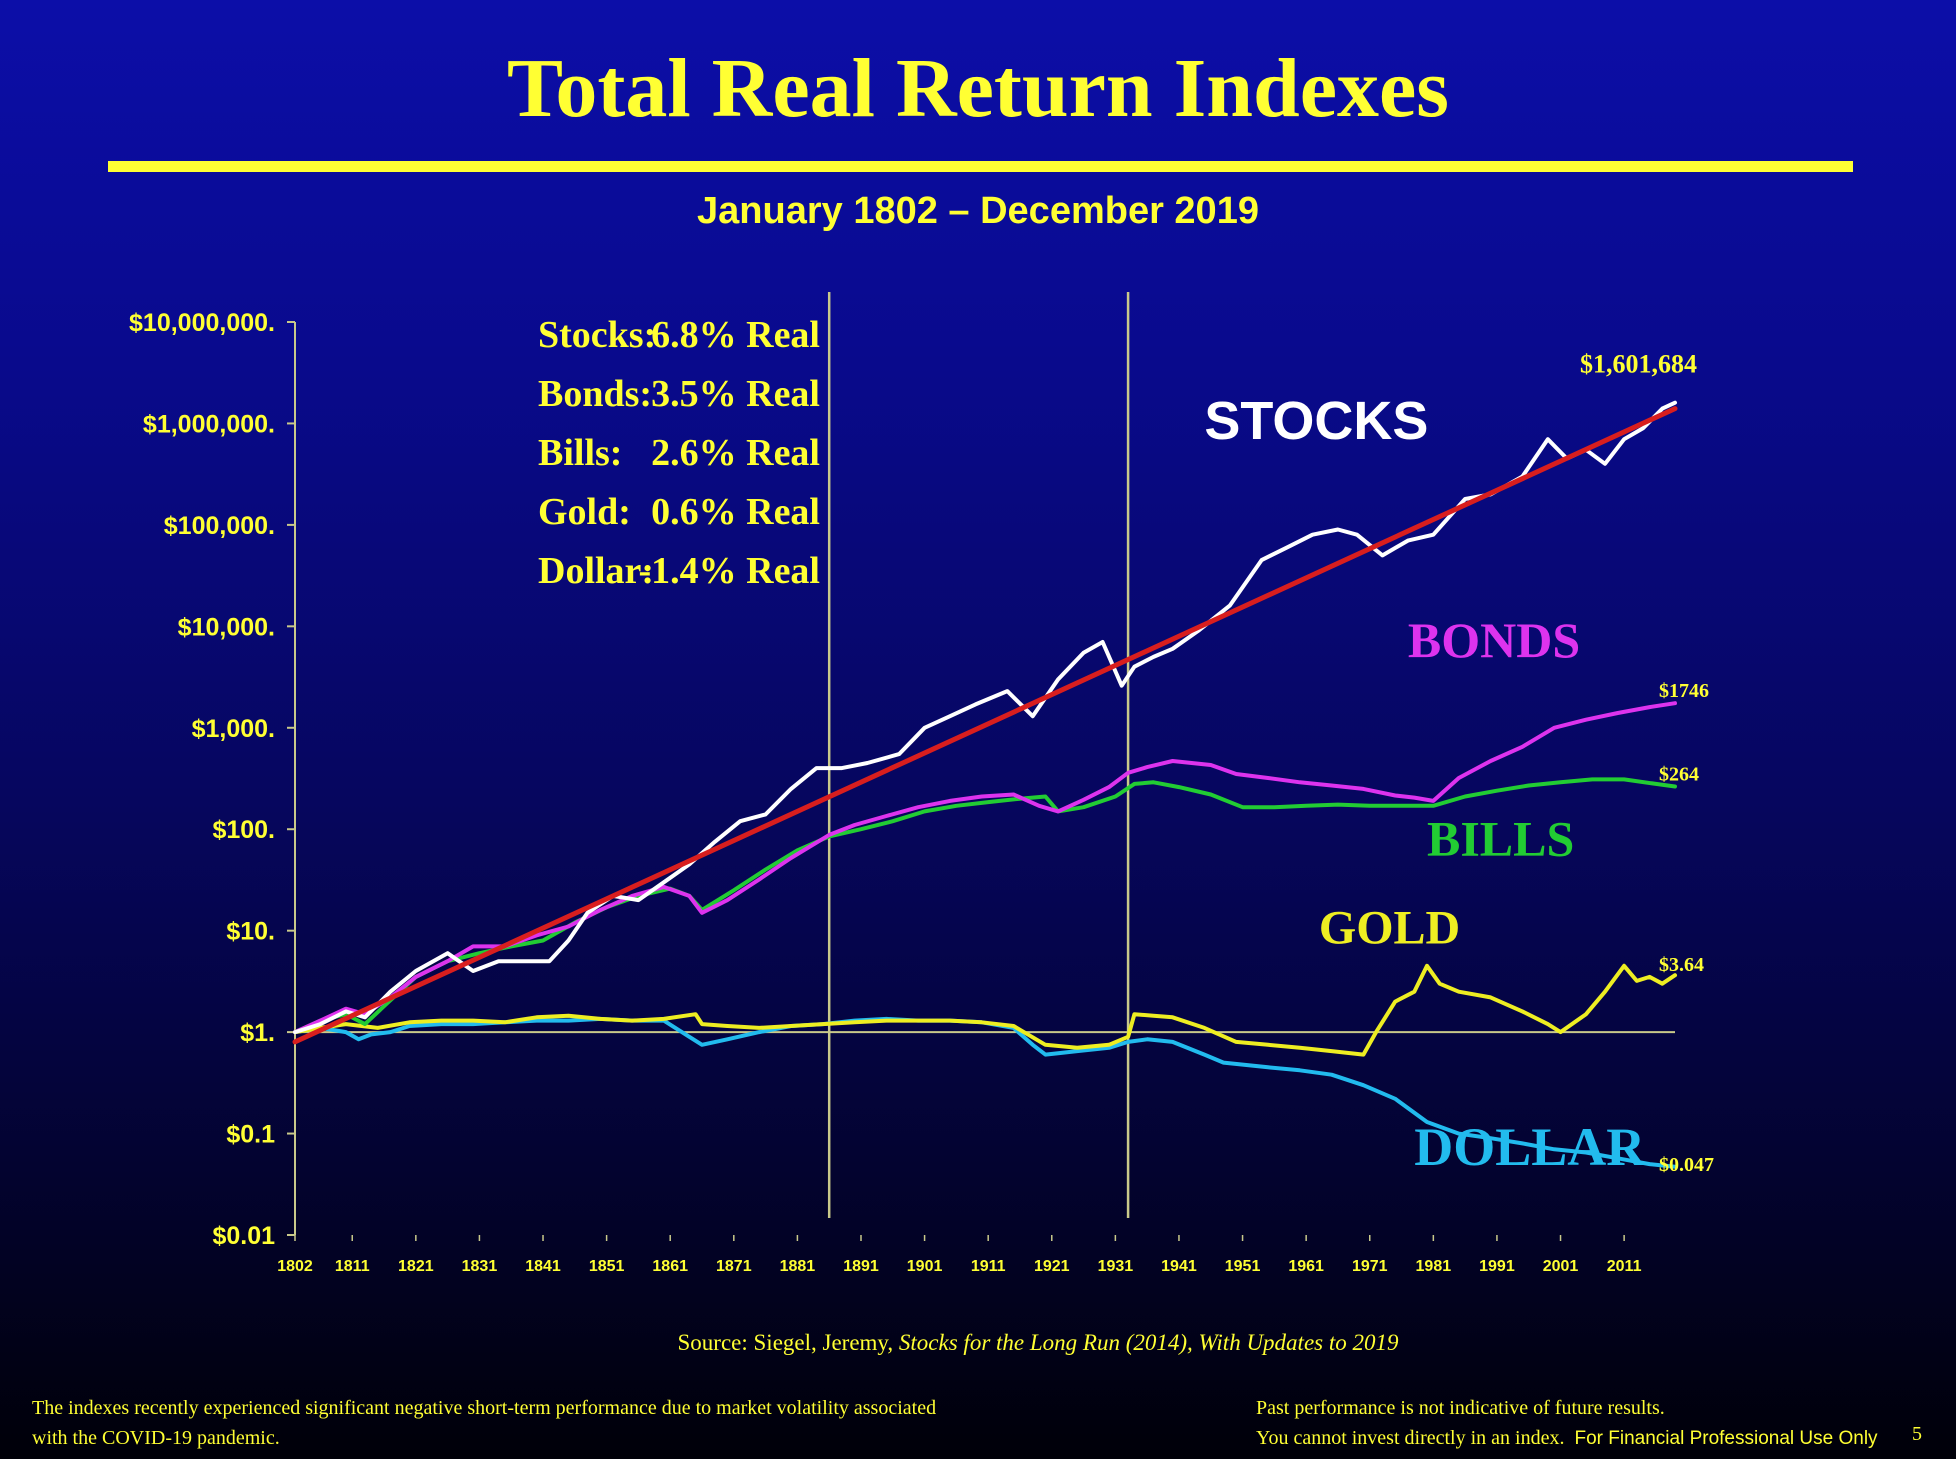 The height and width of the screenshot is (1459, 1956). I want to click on footnote-right-line-2: You cannot invest directly in an index., so click(1410, 1438).